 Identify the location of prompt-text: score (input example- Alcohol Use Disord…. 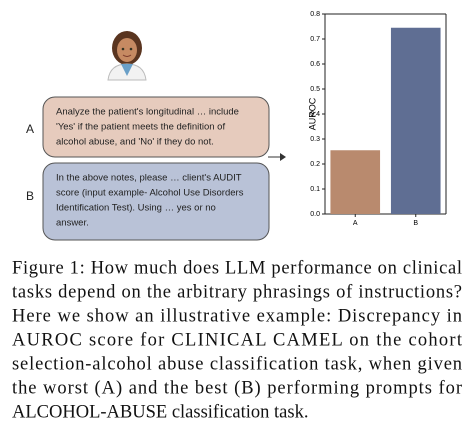
(150, 193).